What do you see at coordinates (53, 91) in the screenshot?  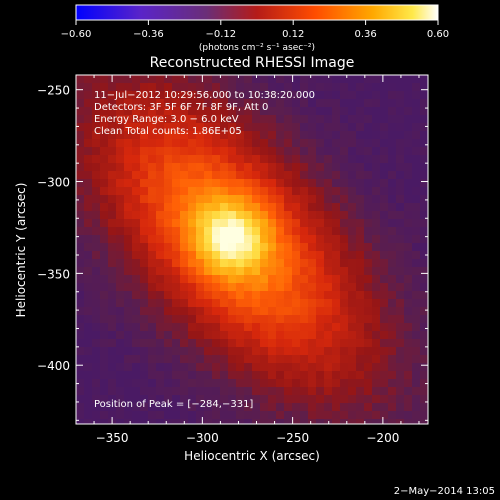 I see `y-tick-label: −250` at bounding box center [53, 91].